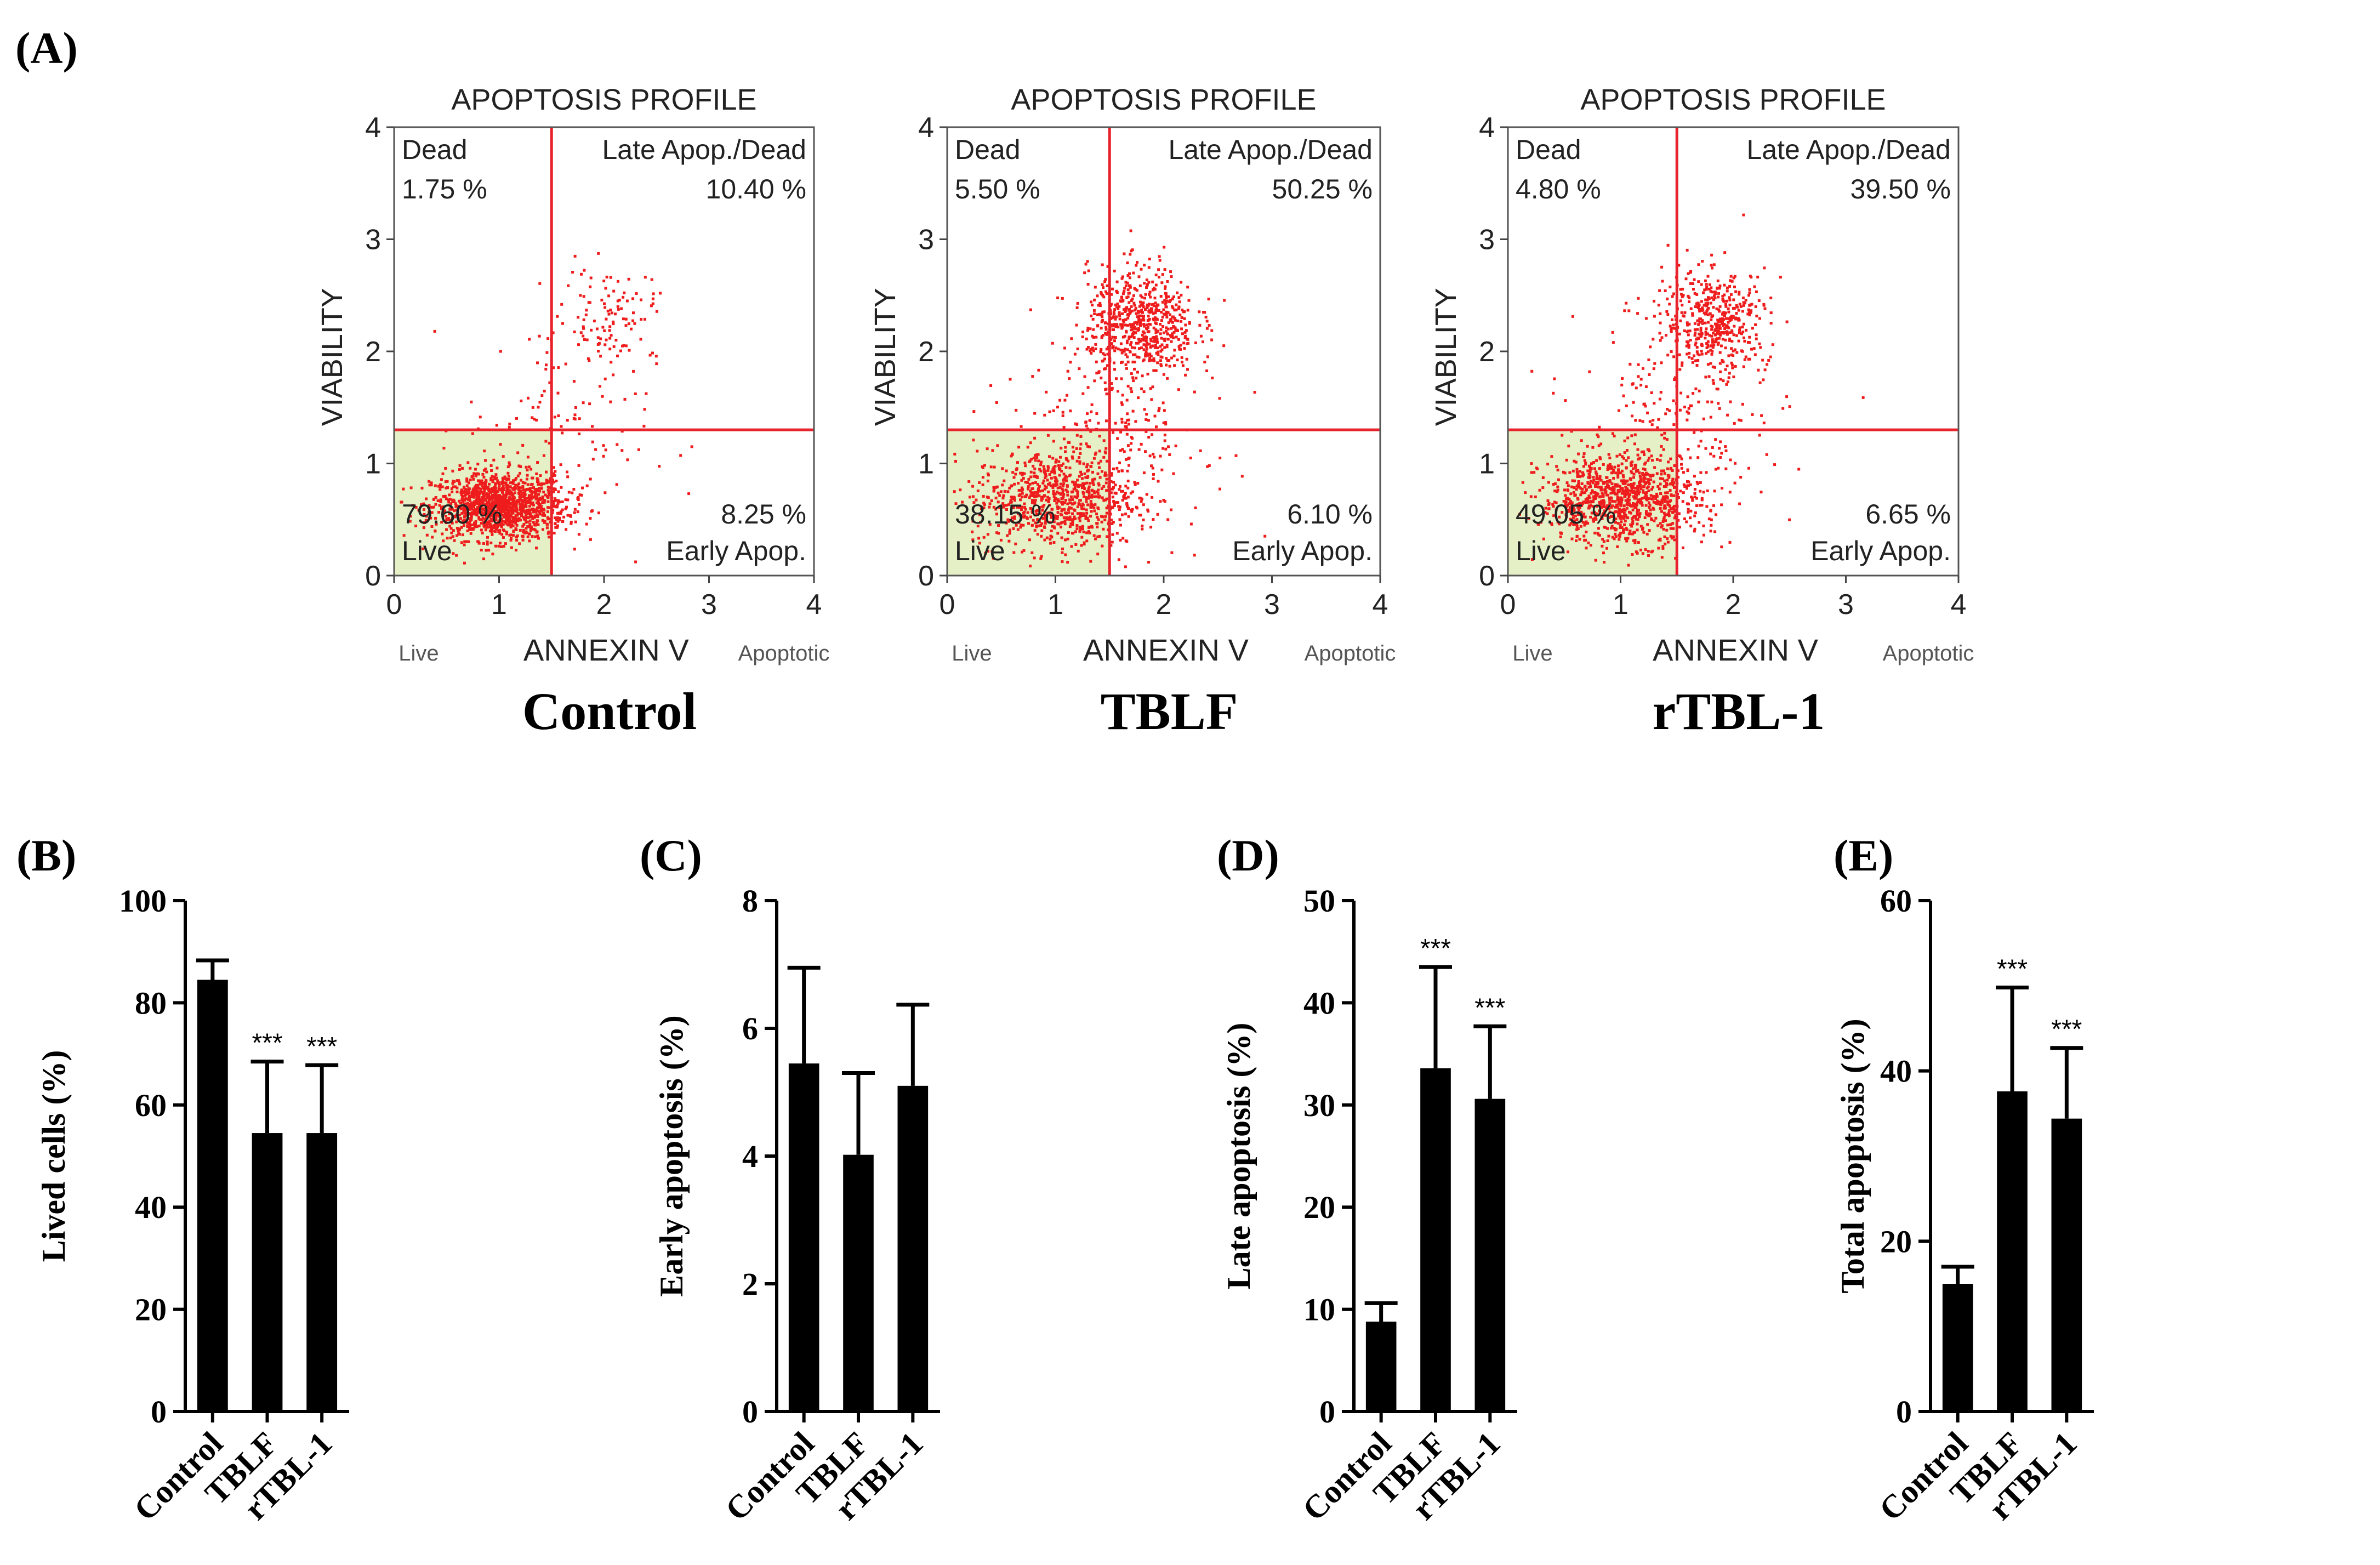 Image resolution: width=2380 pixels, height=1565 pixels. What do you see at coordinates (1901, 189) in the screenshot?
I see `quadrant-pct-late: 39.50 %` at bounding box center [1901, 189].